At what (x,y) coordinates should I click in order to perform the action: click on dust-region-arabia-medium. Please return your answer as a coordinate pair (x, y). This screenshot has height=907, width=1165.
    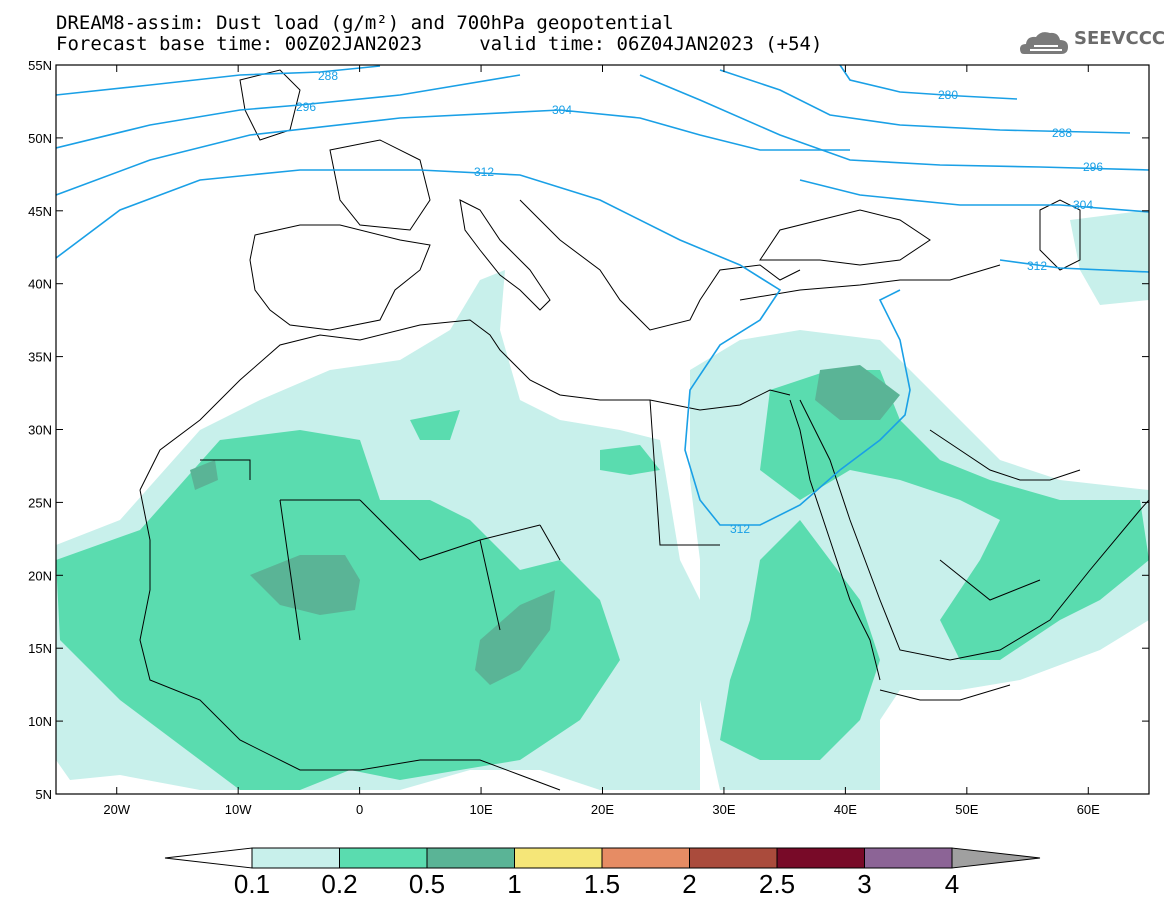
    Looking at the image, I should click on (954, 515).